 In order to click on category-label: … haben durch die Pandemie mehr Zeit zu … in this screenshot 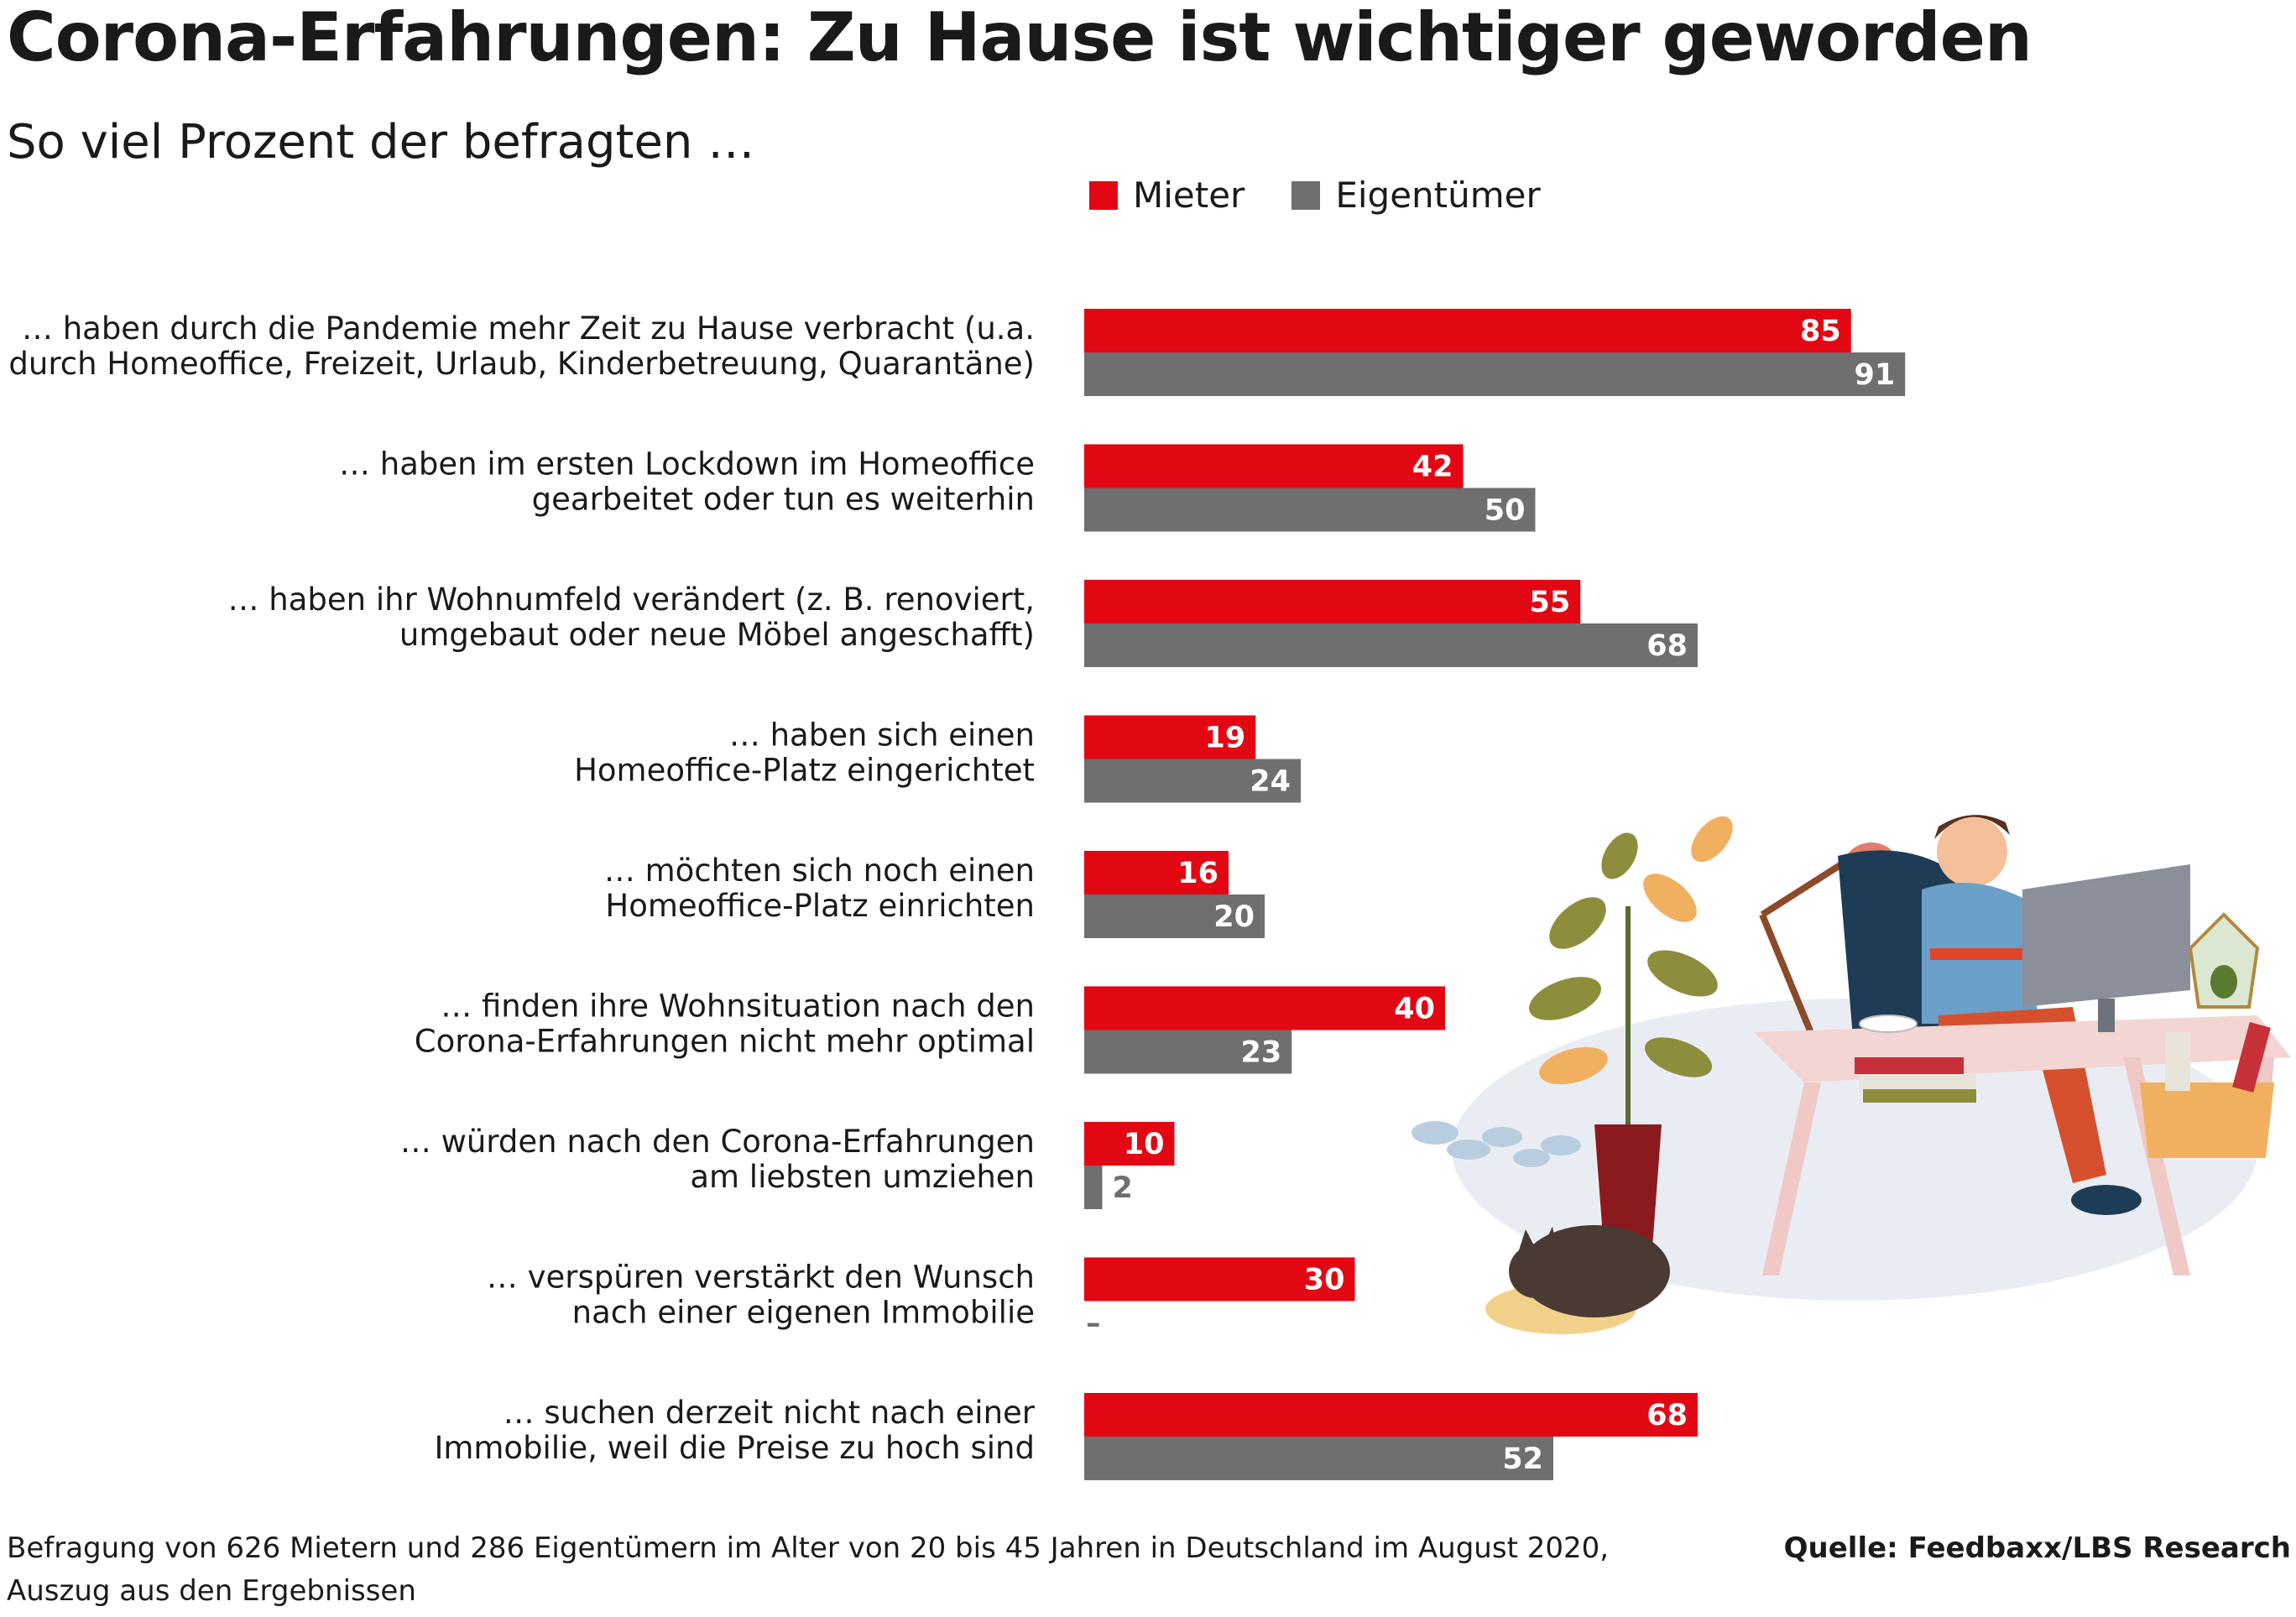, I will do `click(528, 328)`.